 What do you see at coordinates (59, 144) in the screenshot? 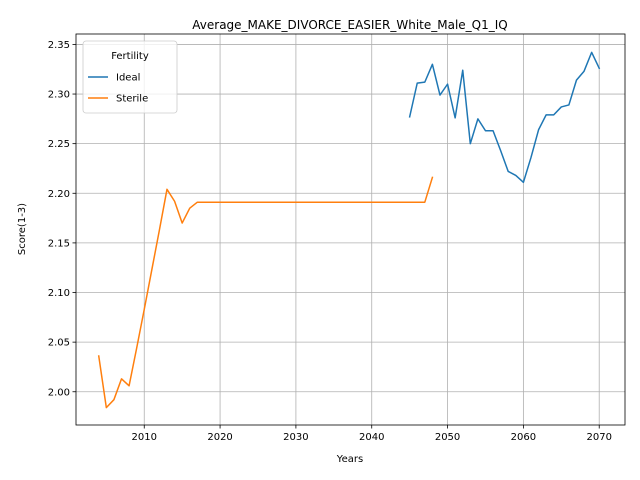
I see `y-tick-label: 2.25` at bounding box center [59, 144].